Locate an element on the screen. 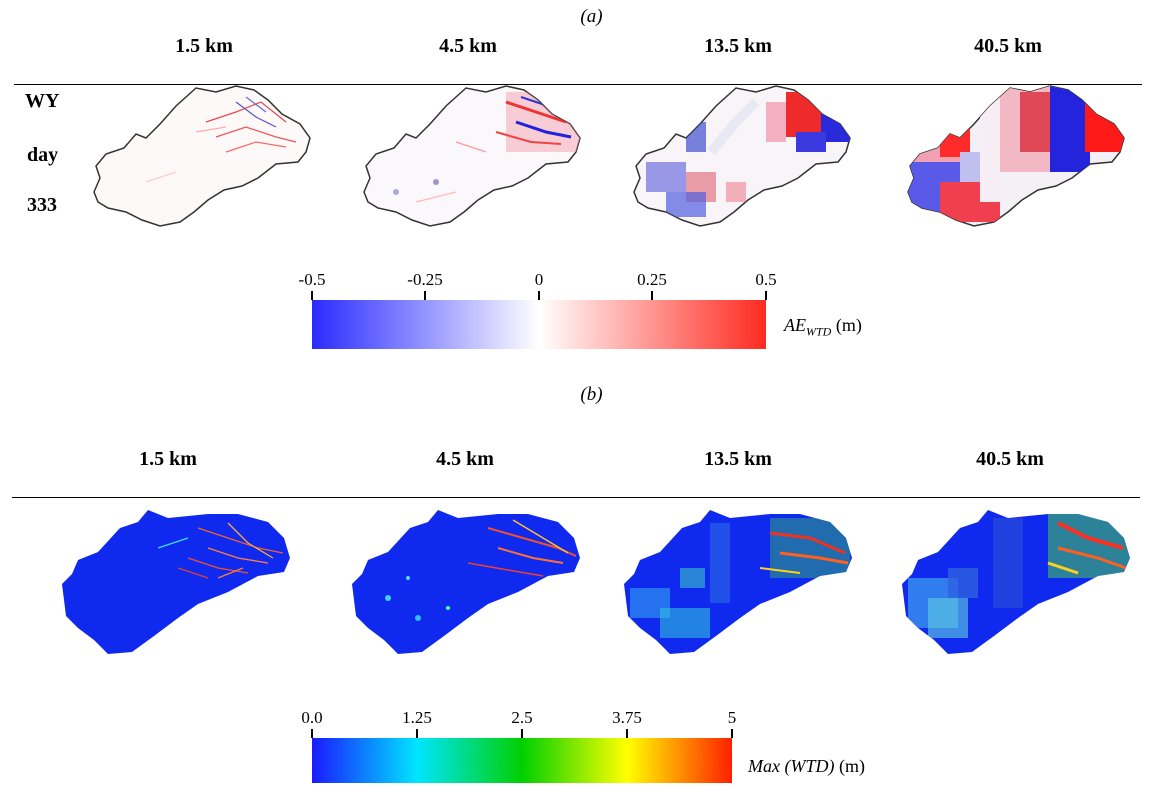 The height and width of the screenshot is (798, 1153). row-label-line: 333 is located at coordinates (42, 205).